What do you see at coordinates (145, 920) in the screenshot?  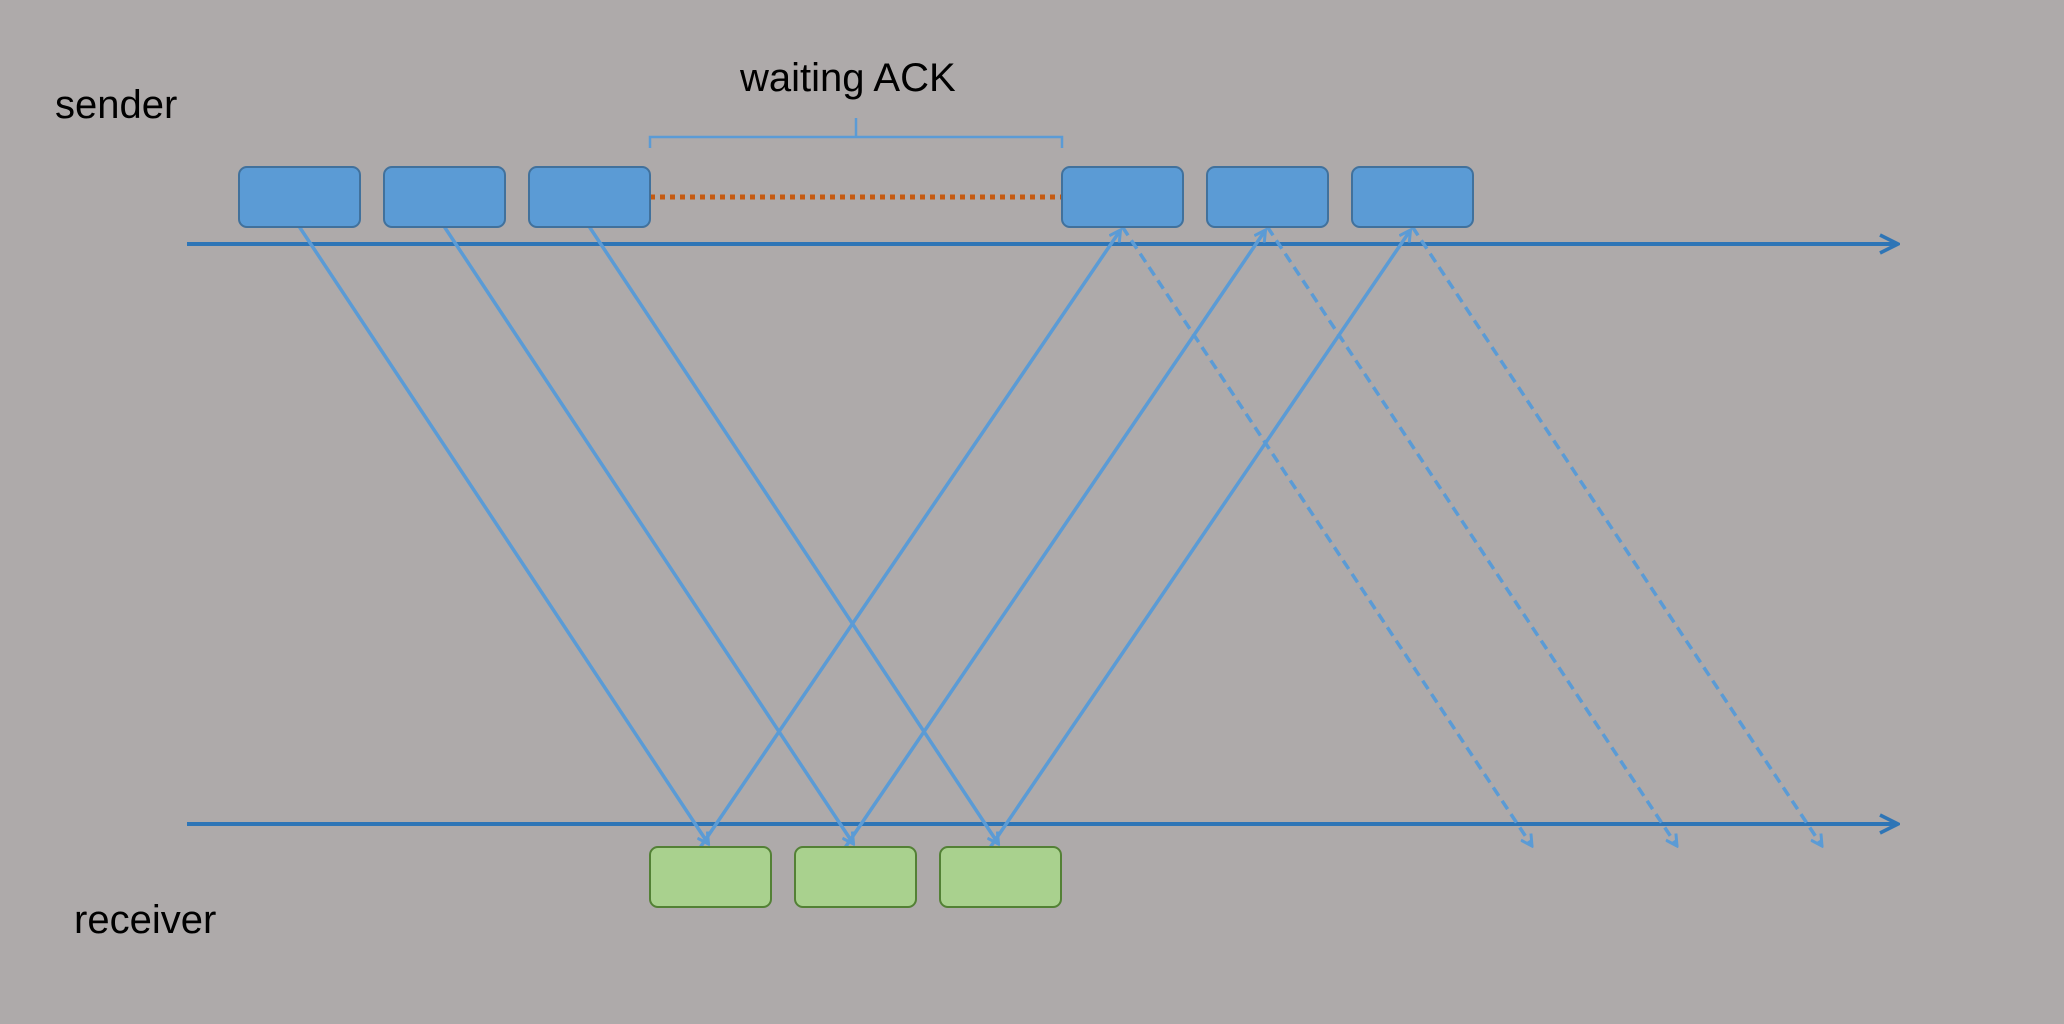 I see `receiver-label: receiver` at bounding box center [145, 920].